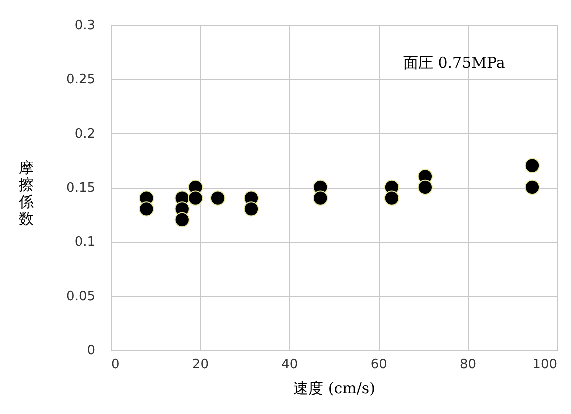 The height and width of the screenshot is (414, 571). What do you see at coordinates (26, 193) in the screenshot?
I see `y-axis-title: 摩擦係数` at bounding box center [26, 193].